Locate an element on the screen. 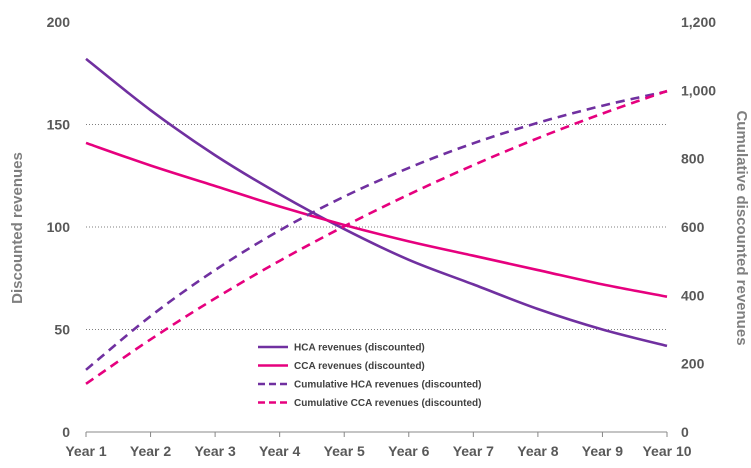  legend-label: HCA revenues (discounted) is located at coordinates (359, 348).